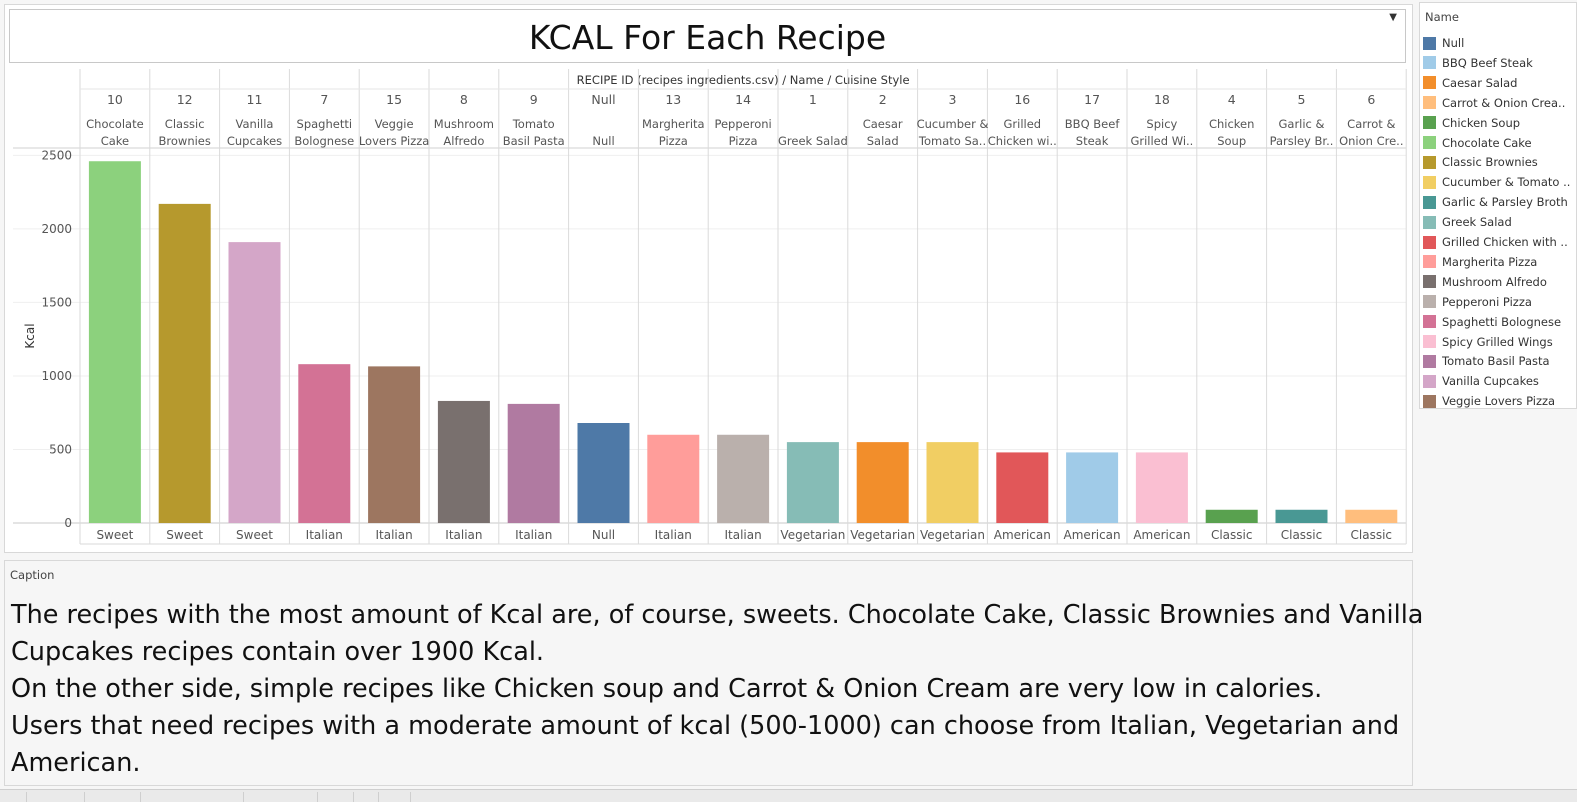 The height and width of the screenshot is (802, 1577). I want to click on recipe-name-label: Tomato, so click(533, 124).